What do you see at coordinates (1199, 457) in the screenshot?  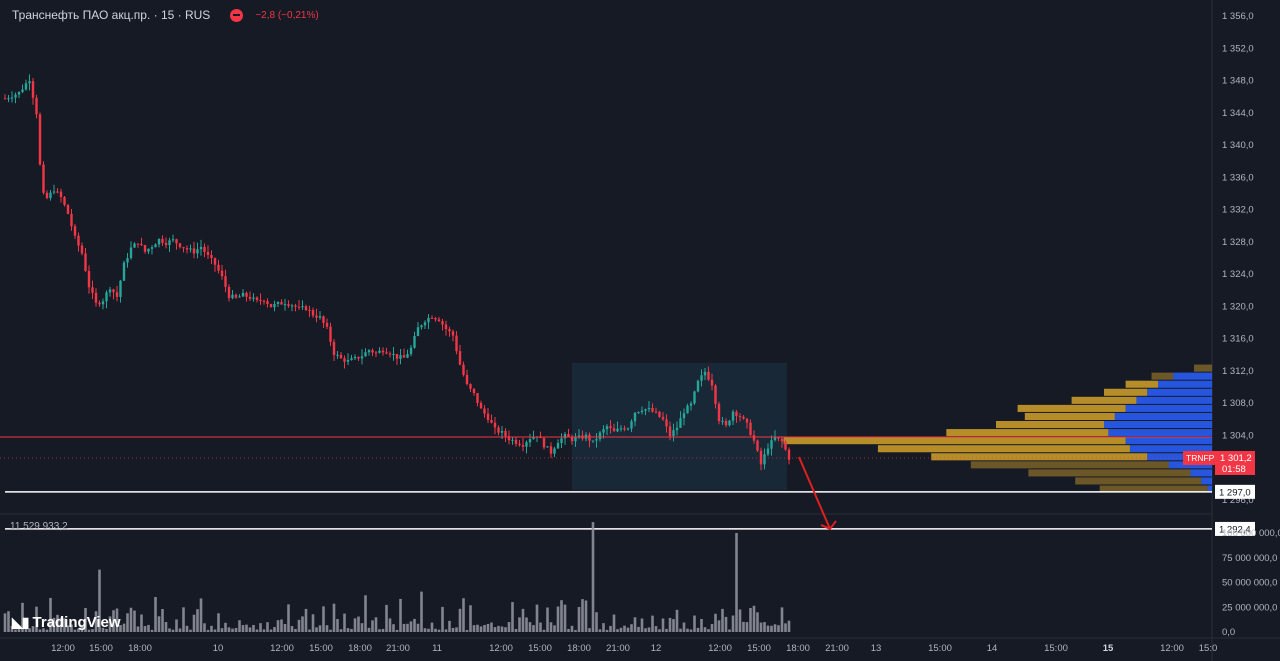 I see `symbol-tag-box` at bounding box center [1199, 457].